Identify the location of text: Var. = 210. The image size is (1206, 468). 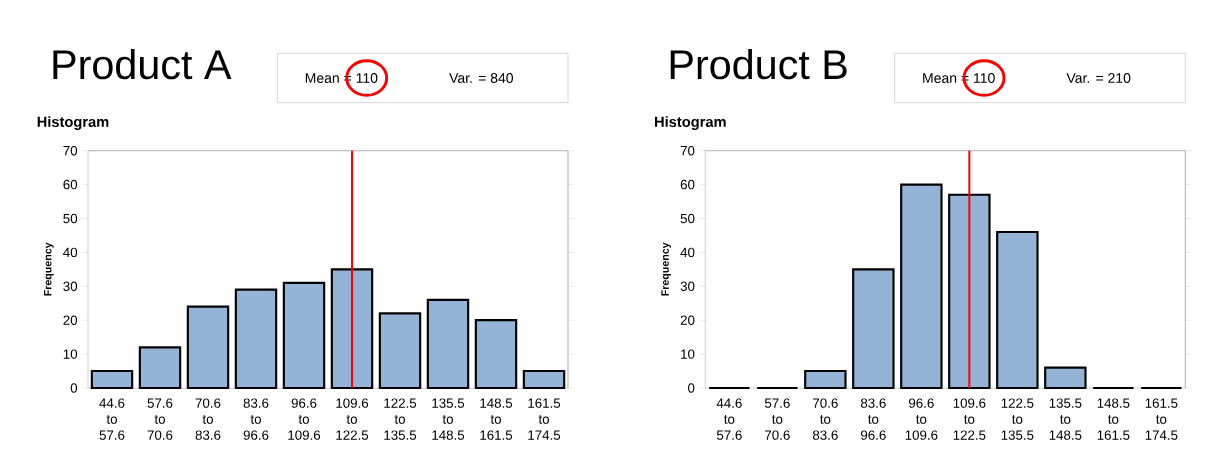
(1098, 78).